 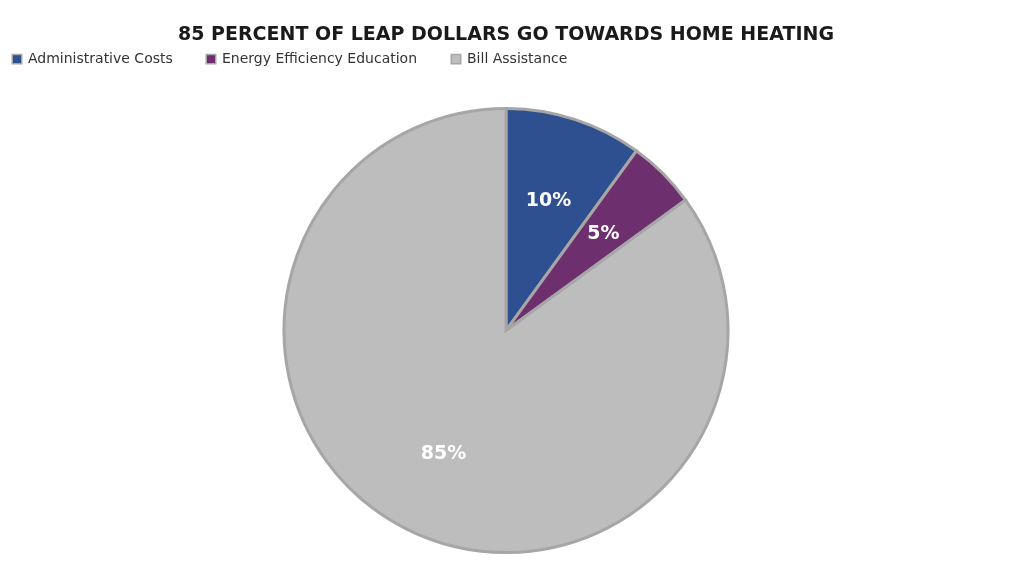 I want to click on legend-label: Energy Efficiency Education, so click(x=320, y=58).